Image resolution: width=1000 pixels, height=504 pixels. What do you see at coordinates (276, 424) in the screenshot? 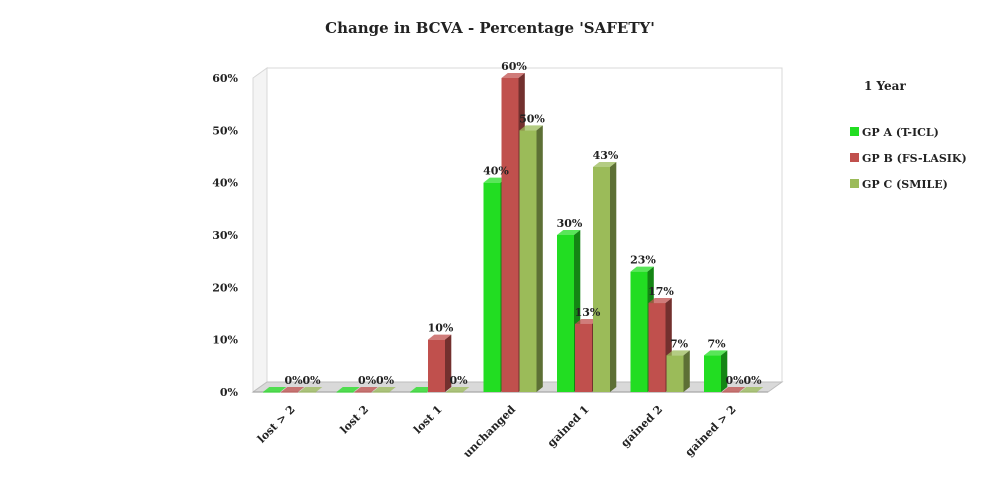
I see `x-tick-label: lost > 2` at bounding box center [276, 424].